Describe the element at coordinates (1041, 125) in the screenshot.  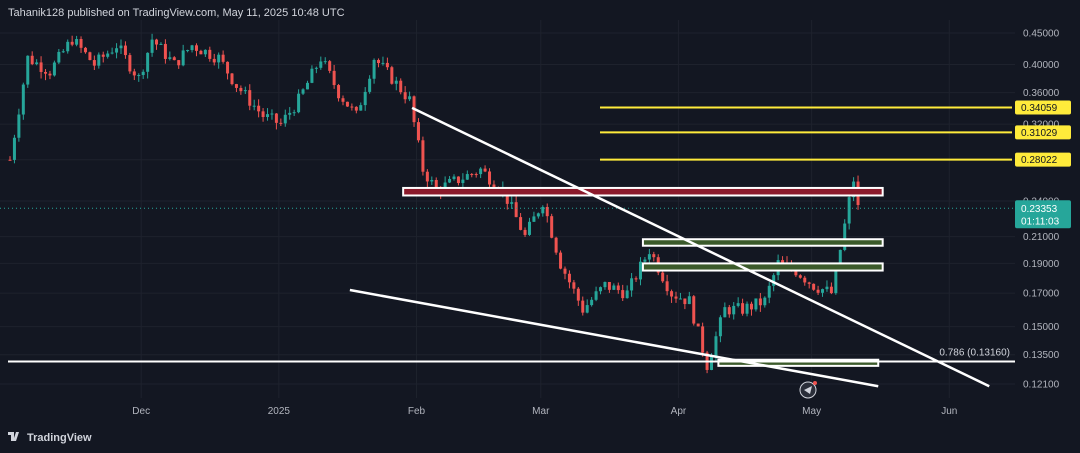
I see `y-tick-label: 0.32000` at that location.